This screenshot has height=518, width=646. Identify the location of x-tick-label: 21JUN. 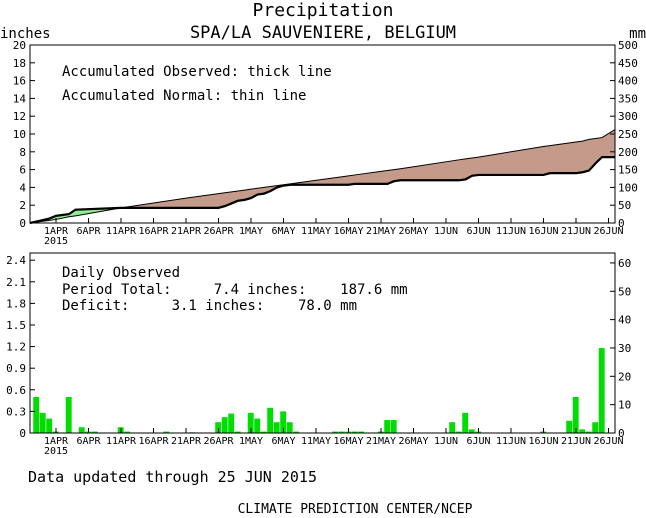
(576, 231).